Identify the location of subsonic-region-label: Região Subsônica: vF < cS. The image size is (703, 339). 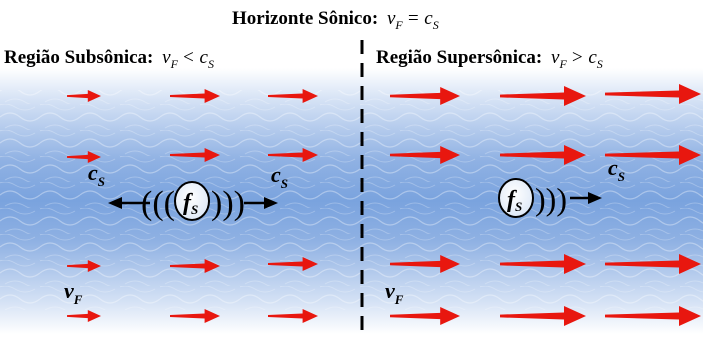
(109, 59).